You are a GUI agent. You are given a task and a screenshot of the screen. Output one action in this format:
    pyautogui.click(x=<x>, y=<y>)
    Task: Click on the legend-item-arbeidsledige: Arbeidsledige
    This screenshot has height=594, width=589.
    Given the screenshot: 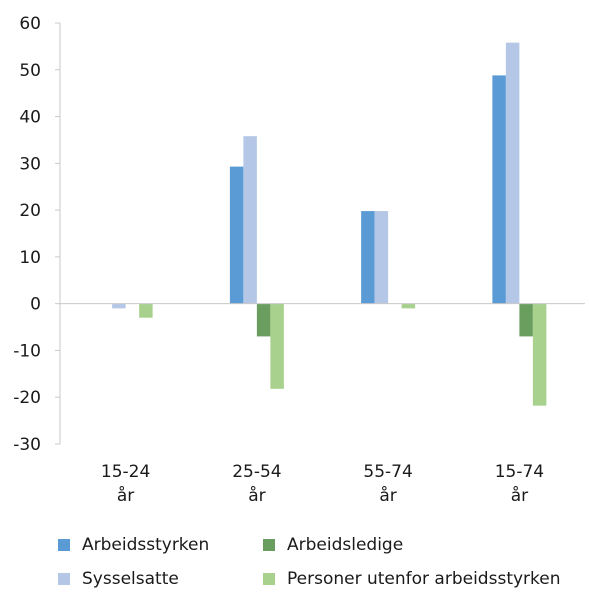 What is the action you would take?
    pyautogui.click(x=333, y=545)
    